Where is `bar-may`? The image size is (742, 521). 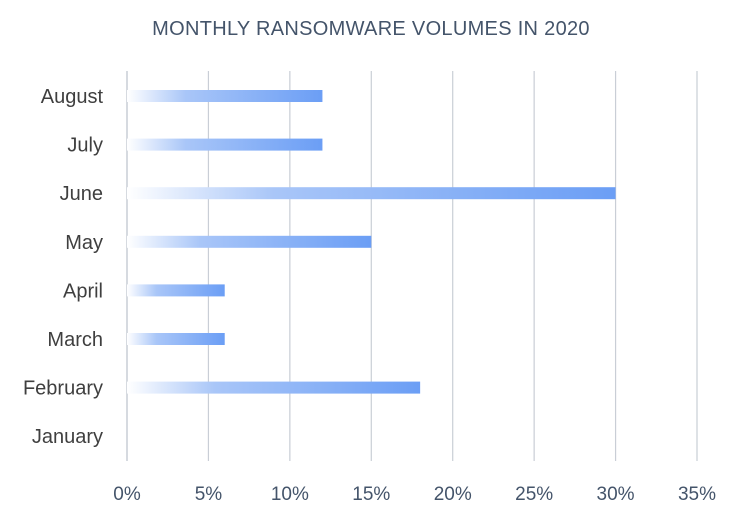 bar-may is located at coordinates (249, 241).